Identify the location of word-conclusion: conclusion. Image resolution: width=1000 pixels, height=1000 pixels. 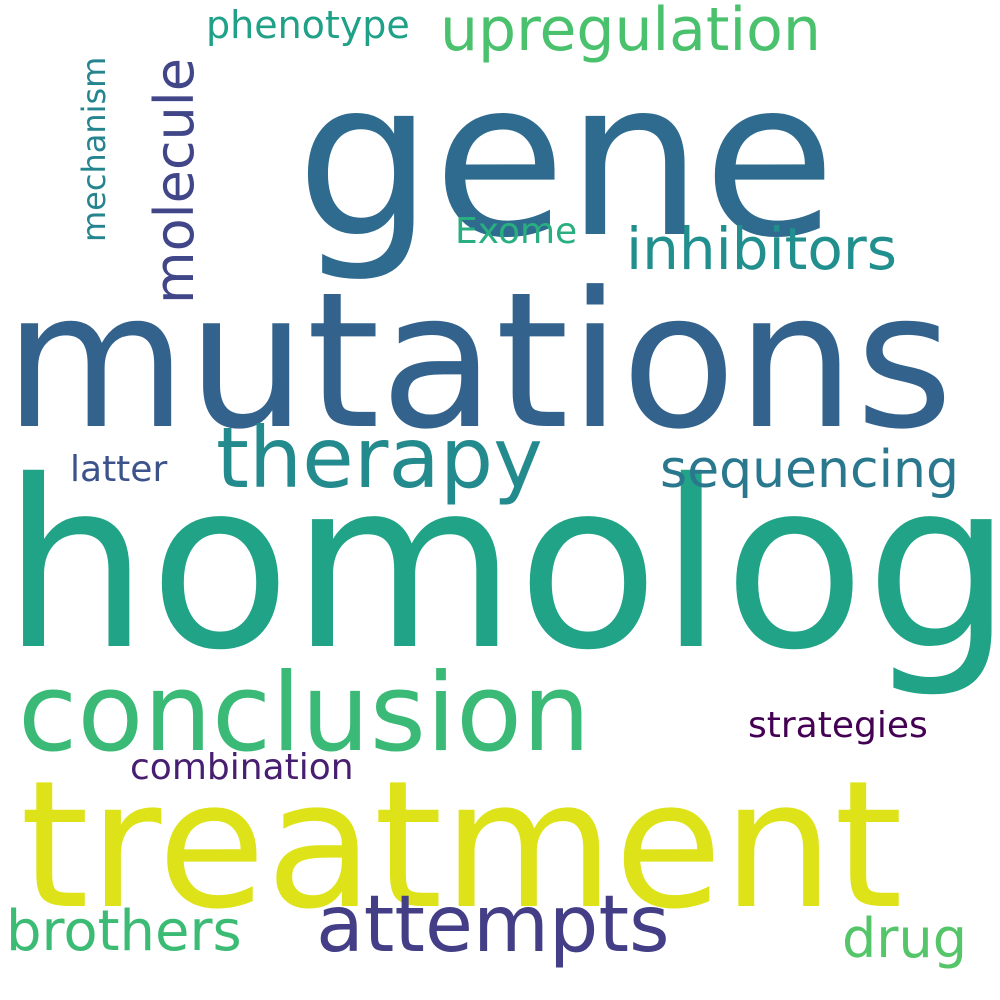
(304, 713).